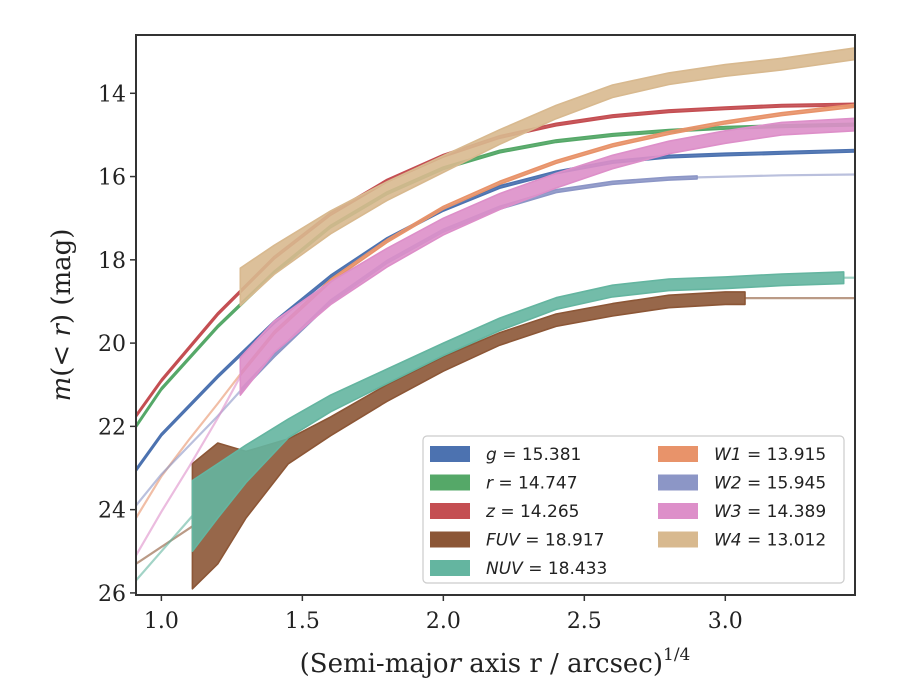 This screenshot has width=900, height=700. What do you see at coordinates (450, 454) in the screenshot?
I see `legend-swatch-g` at bounding box center [450, 454].